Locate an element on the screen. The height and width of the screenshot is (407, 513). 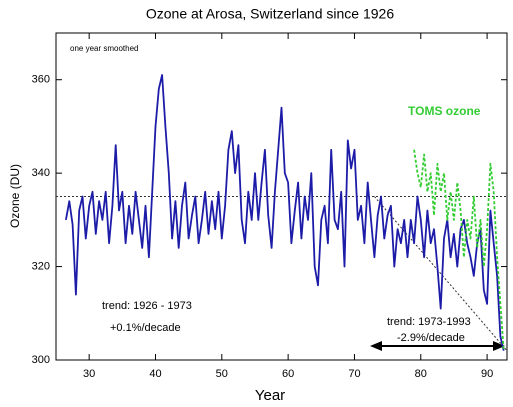
trend-line is located at coordinates (441, 274).